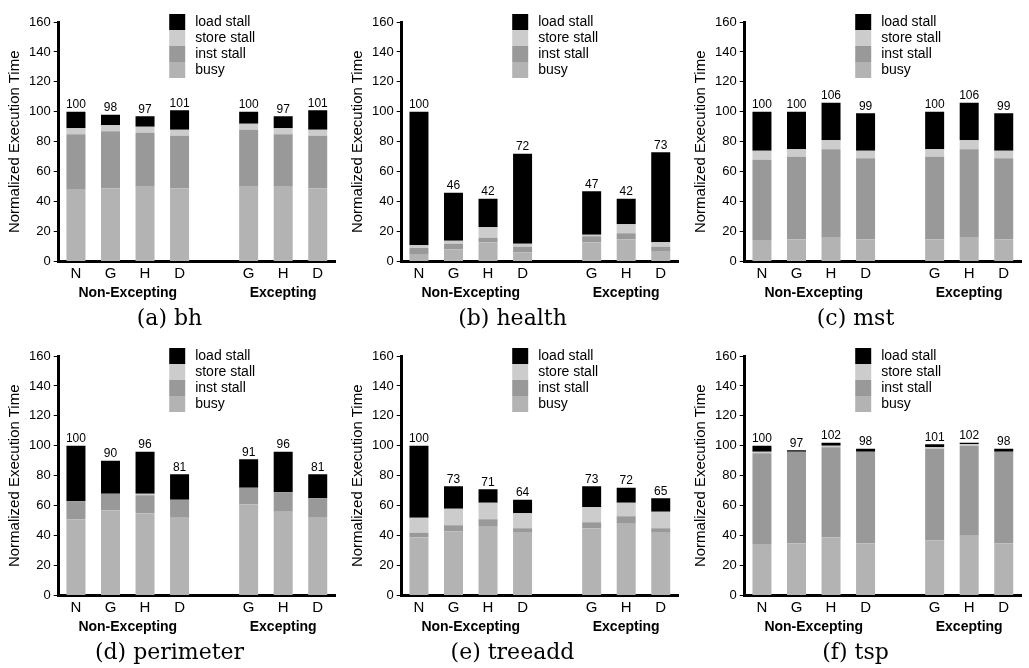 Image resolution: width=1029 pixels, height=668 pixels. Describe the element at coordinates (522, 492) in the screenshot. I see `total-label: 64` at that location.